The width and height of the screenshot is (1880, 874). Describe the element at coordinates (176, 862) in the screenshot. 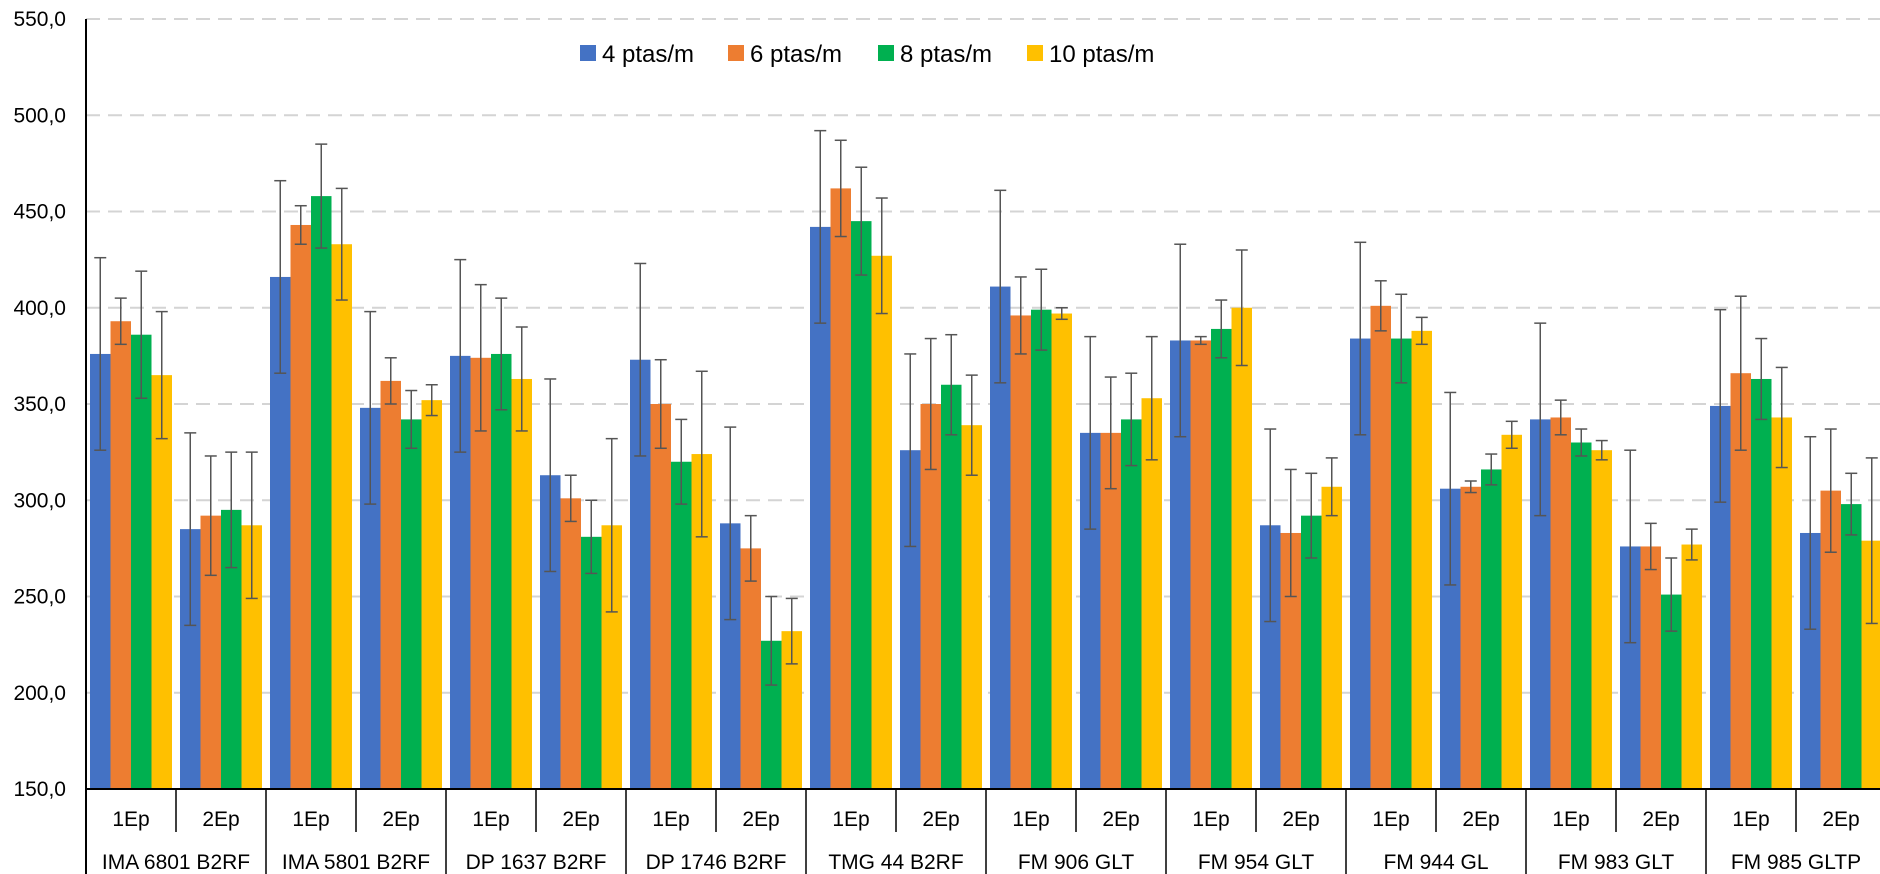

I see `x-group-label: IMA 6801 B2RF` at that location.